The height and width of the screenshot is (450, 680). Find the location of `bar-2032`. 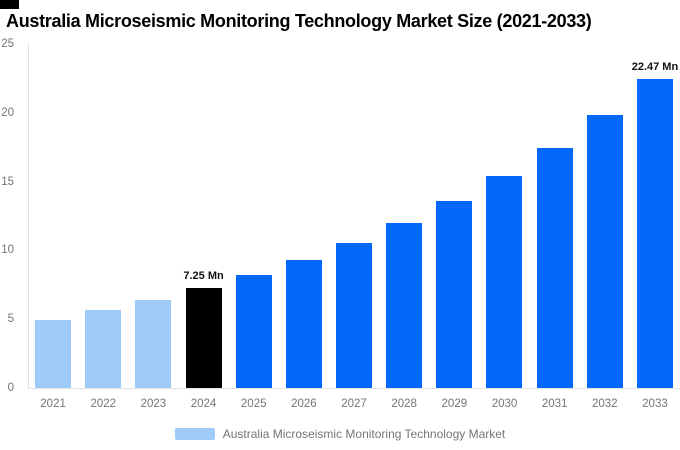

bar-2032 is located at coordinates (604, 251).